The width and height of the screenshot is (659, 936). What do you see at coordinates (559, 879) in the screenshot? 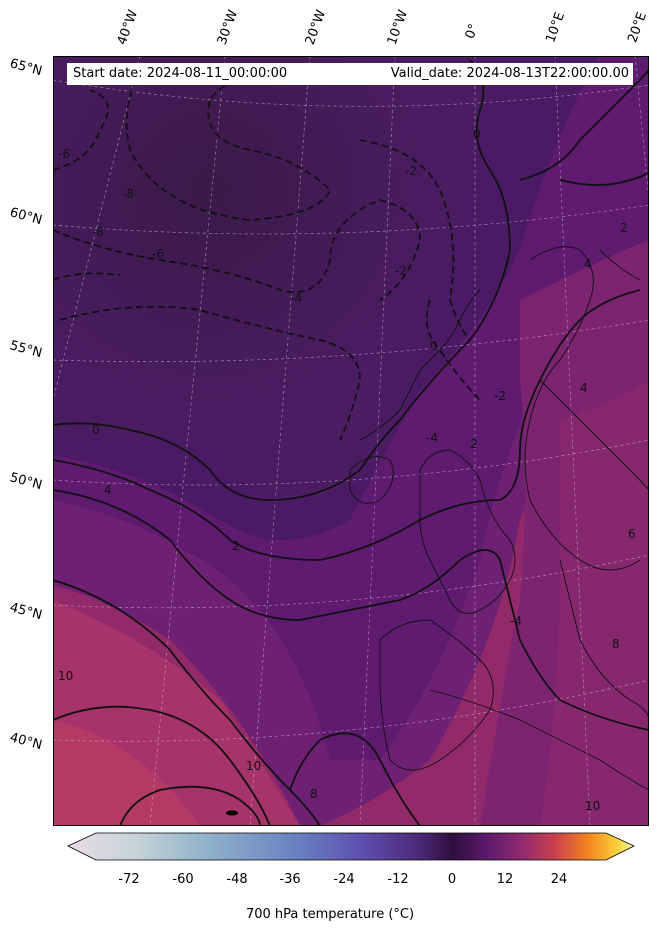
I see `colorbar-tick: 24` at bounding box center [559, 879].